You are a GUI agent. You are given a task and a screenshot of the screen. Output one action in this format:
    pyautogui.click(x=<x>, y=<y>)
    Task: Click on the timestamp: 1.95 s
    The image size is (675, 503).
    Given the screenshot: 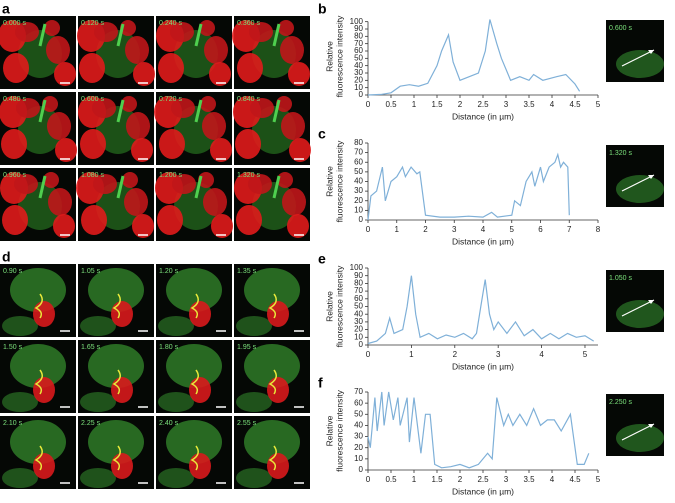 What is the action you would take?
    pyautogui.click(x=247, y=347)
    